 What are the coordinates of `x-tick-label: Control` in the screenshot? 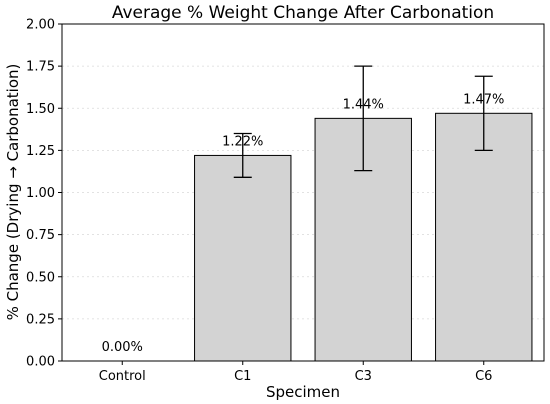 It's located at (122, 376).